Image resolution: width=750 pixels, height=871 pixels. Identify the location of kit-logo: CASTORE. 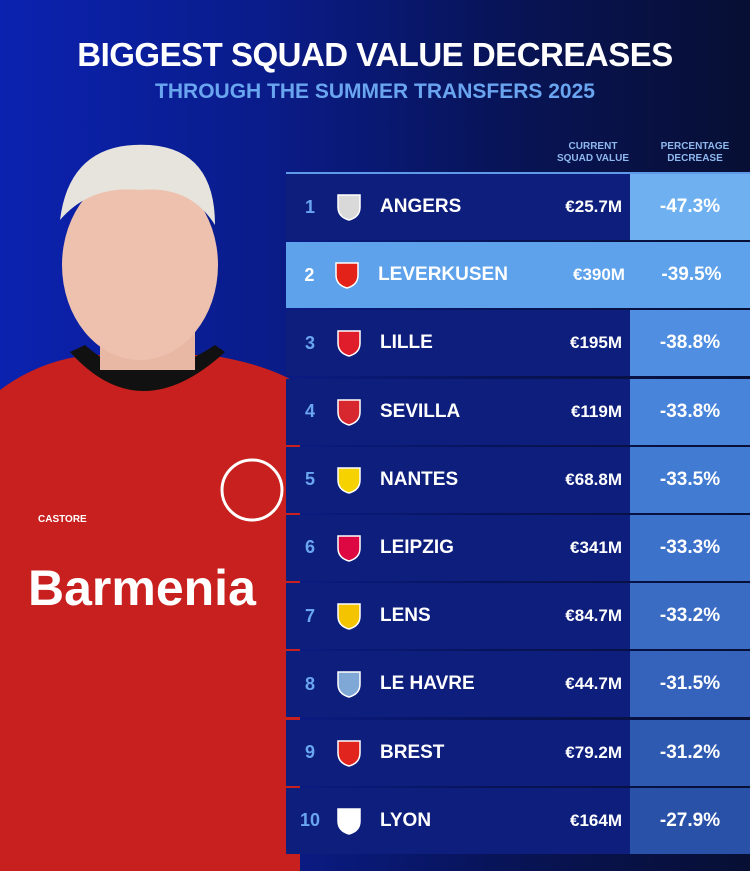
(62, 519).